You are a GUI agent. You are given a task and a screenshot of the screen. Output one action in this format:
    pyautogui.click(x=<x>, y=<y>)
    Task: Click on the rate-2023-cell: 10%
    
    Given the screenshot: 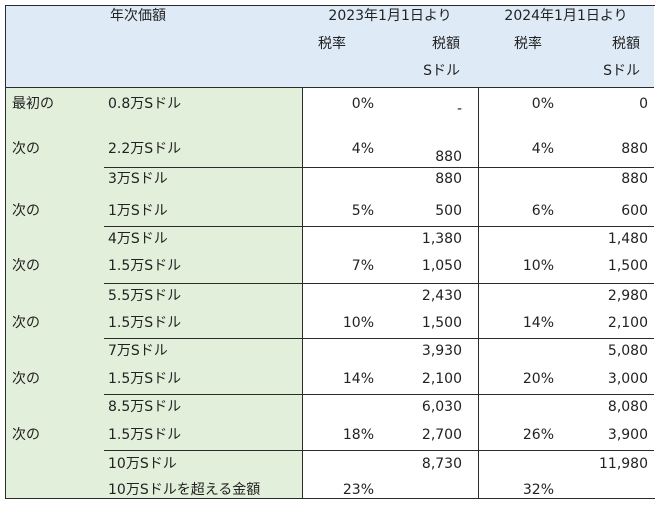 What is the action you would take?
    pyautogui.click(x=358, y=323)
    